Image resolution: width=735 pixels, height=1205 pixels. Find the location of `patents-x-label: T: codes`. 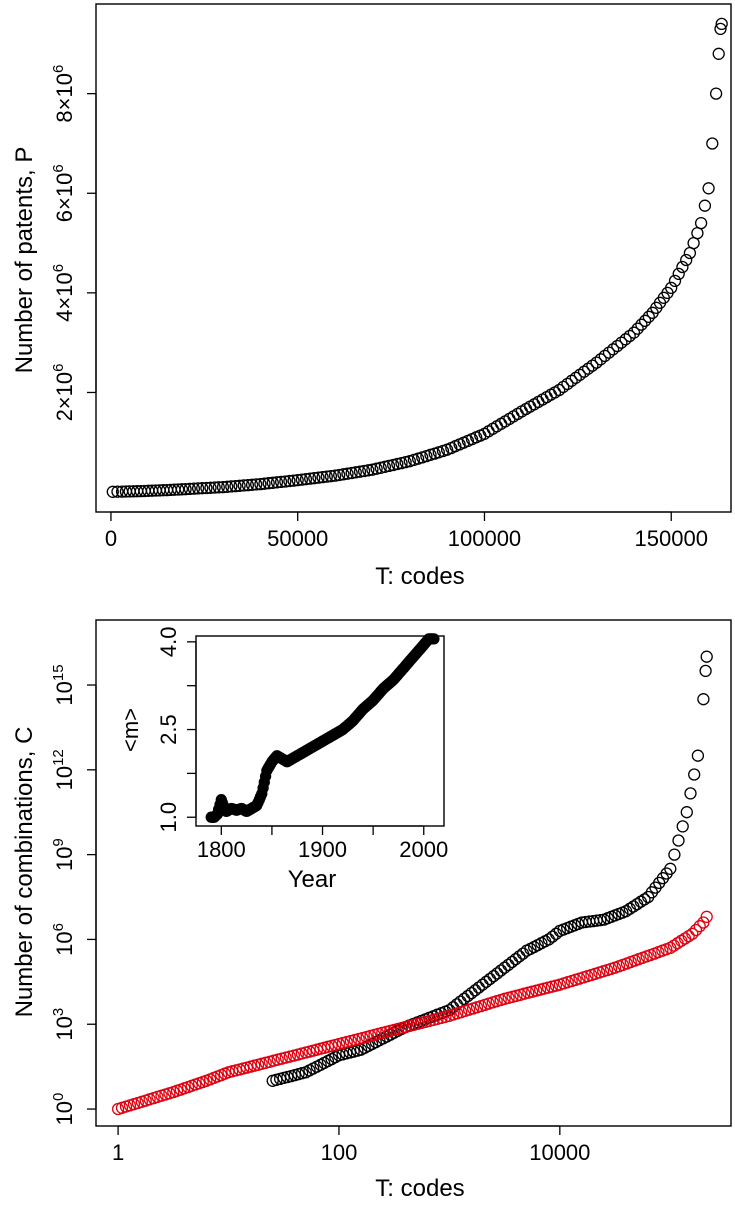

patents-x-label: T: codes is located at coordinates (419, 576).